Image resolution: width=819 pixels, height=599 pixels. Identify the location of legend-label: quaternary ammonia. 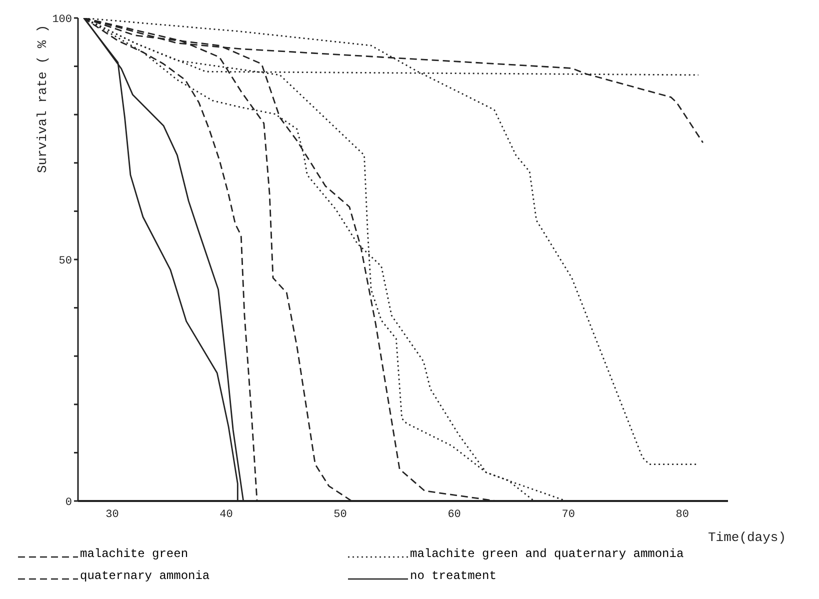
(145, 576).